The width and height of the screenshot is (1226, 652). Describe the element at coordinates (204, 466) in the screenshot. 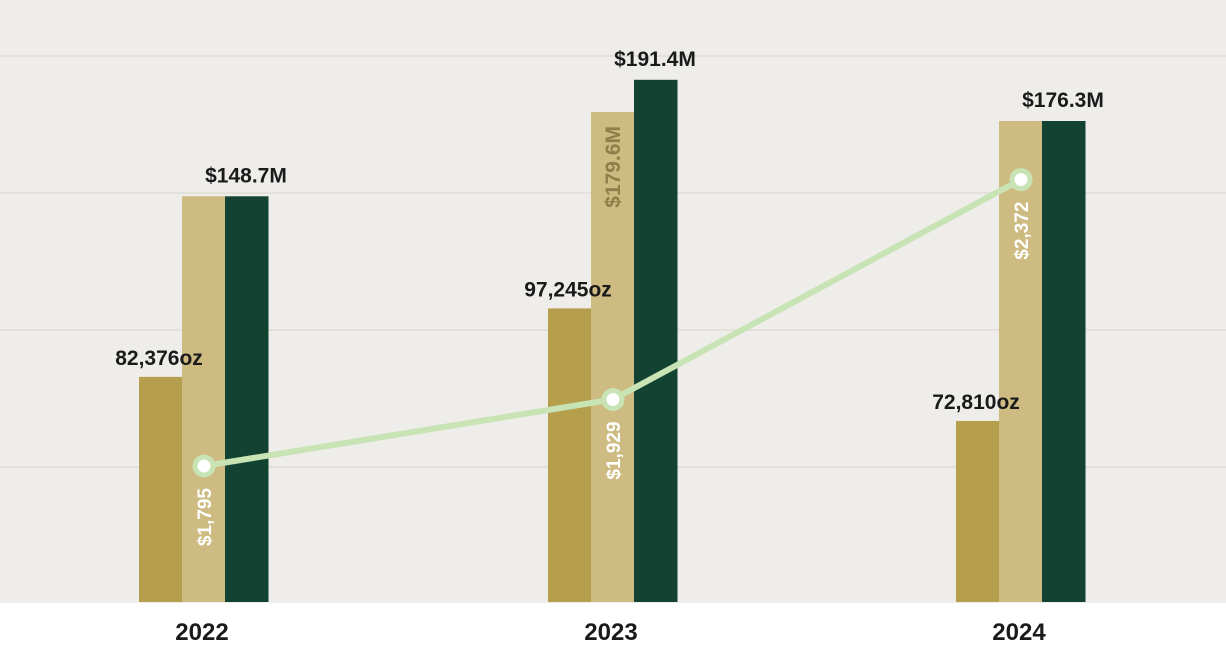

I see `price-point-2022` at that location.